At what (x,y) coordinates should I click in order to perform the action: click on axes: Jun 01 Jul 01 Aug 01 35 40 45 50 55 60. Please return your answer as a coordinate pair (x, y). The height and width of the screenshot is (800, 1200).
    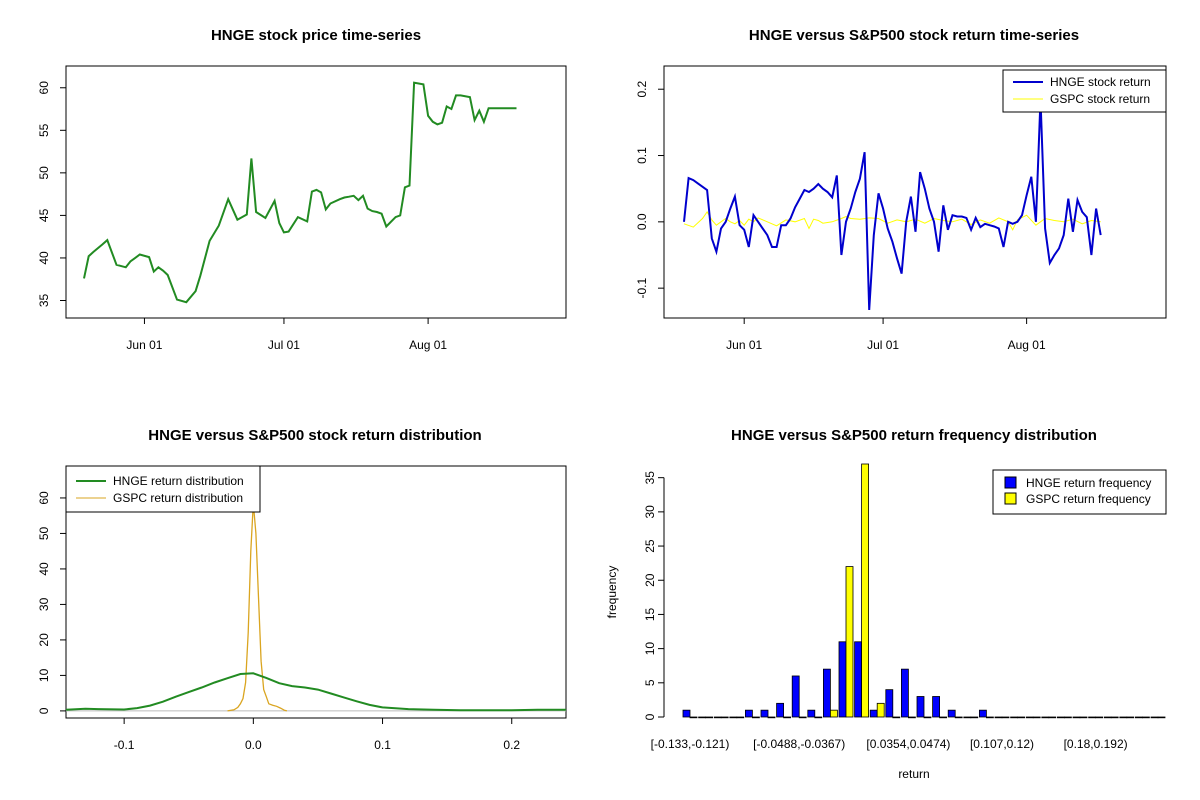
    Looking at the image, I should click on (242, 216).